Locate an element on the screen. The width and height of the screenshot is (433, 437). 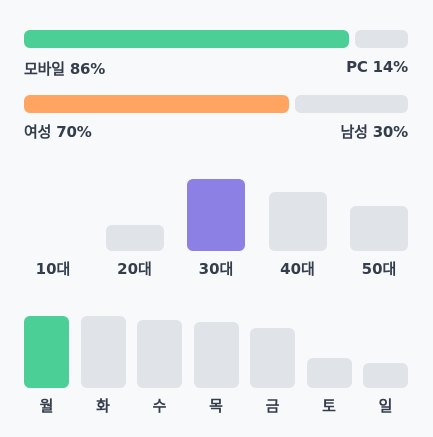
female-share-label: 여성 70% is located at coordinates (58, 132).